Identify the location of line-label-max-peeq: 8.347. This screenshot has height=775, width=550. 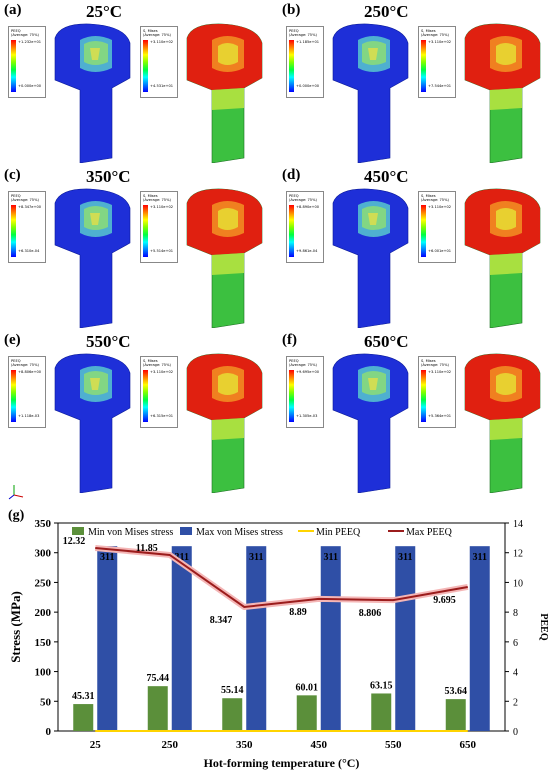
(221, 620).